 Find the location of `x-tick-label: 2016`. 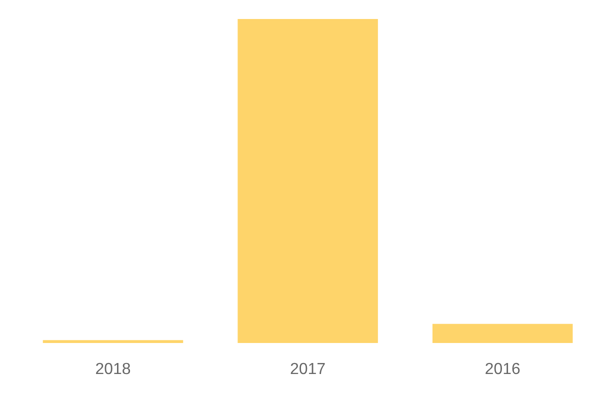

x-tick-label: 2016 is located at coordinates (503, 368).